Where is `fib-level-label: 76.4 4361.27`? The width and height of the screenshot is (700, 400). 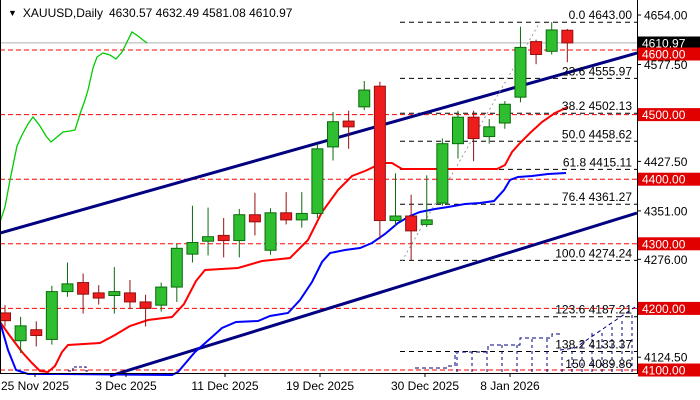 fib-level-label: 76.4 4361.27 is located at coordinates (597, 197).